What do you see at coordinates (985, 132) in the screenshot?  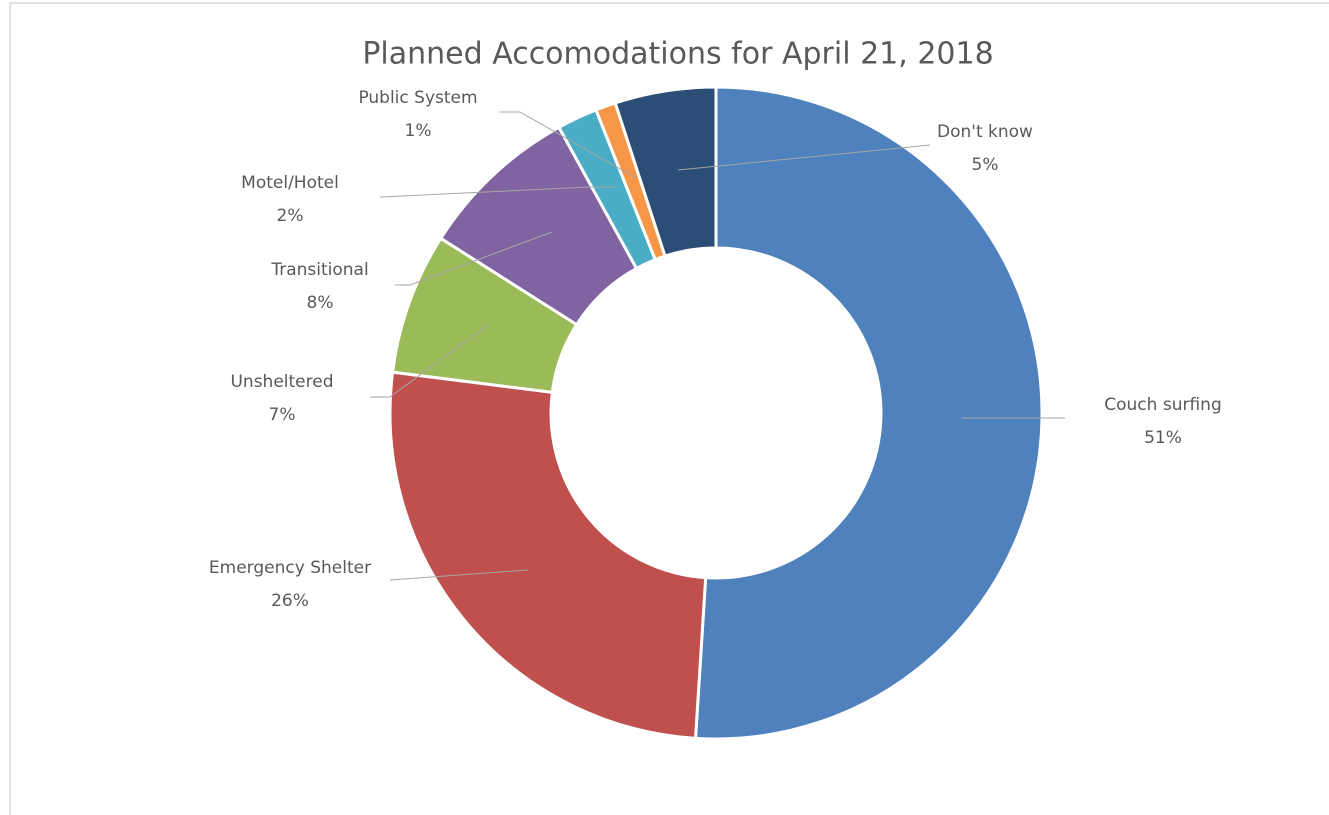 I see `data-label-name: Don't know` at bounding box center [985, 132].